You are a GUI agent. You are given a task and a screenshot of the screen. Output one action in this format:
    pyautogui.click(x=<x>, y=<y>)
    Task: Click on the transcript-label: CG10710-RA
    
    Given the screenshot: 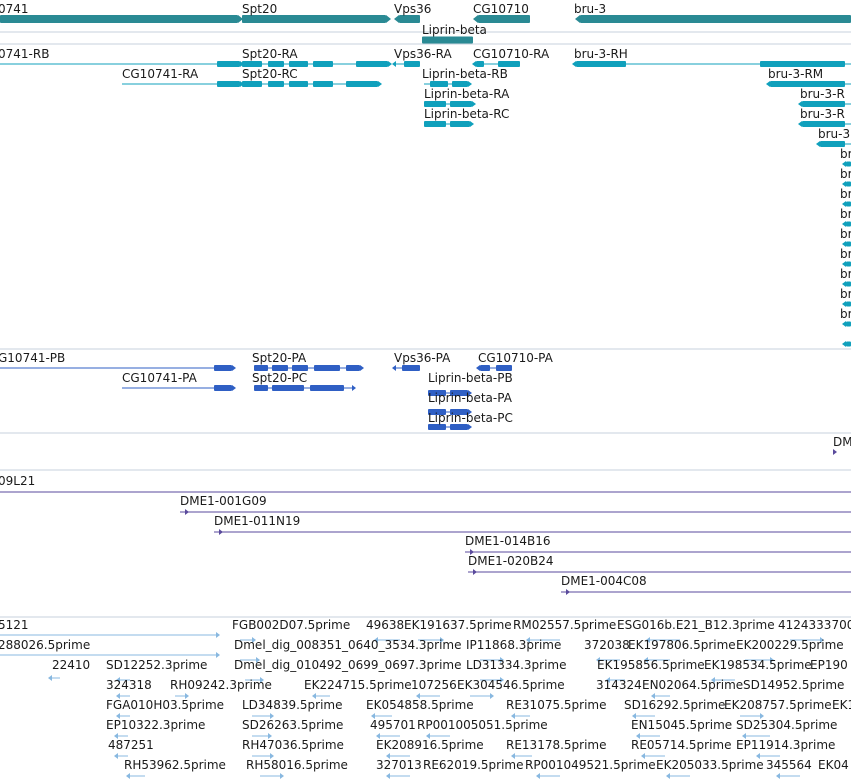 What is the action you would take?
    pyautogui.click(x=511, y=54)
    